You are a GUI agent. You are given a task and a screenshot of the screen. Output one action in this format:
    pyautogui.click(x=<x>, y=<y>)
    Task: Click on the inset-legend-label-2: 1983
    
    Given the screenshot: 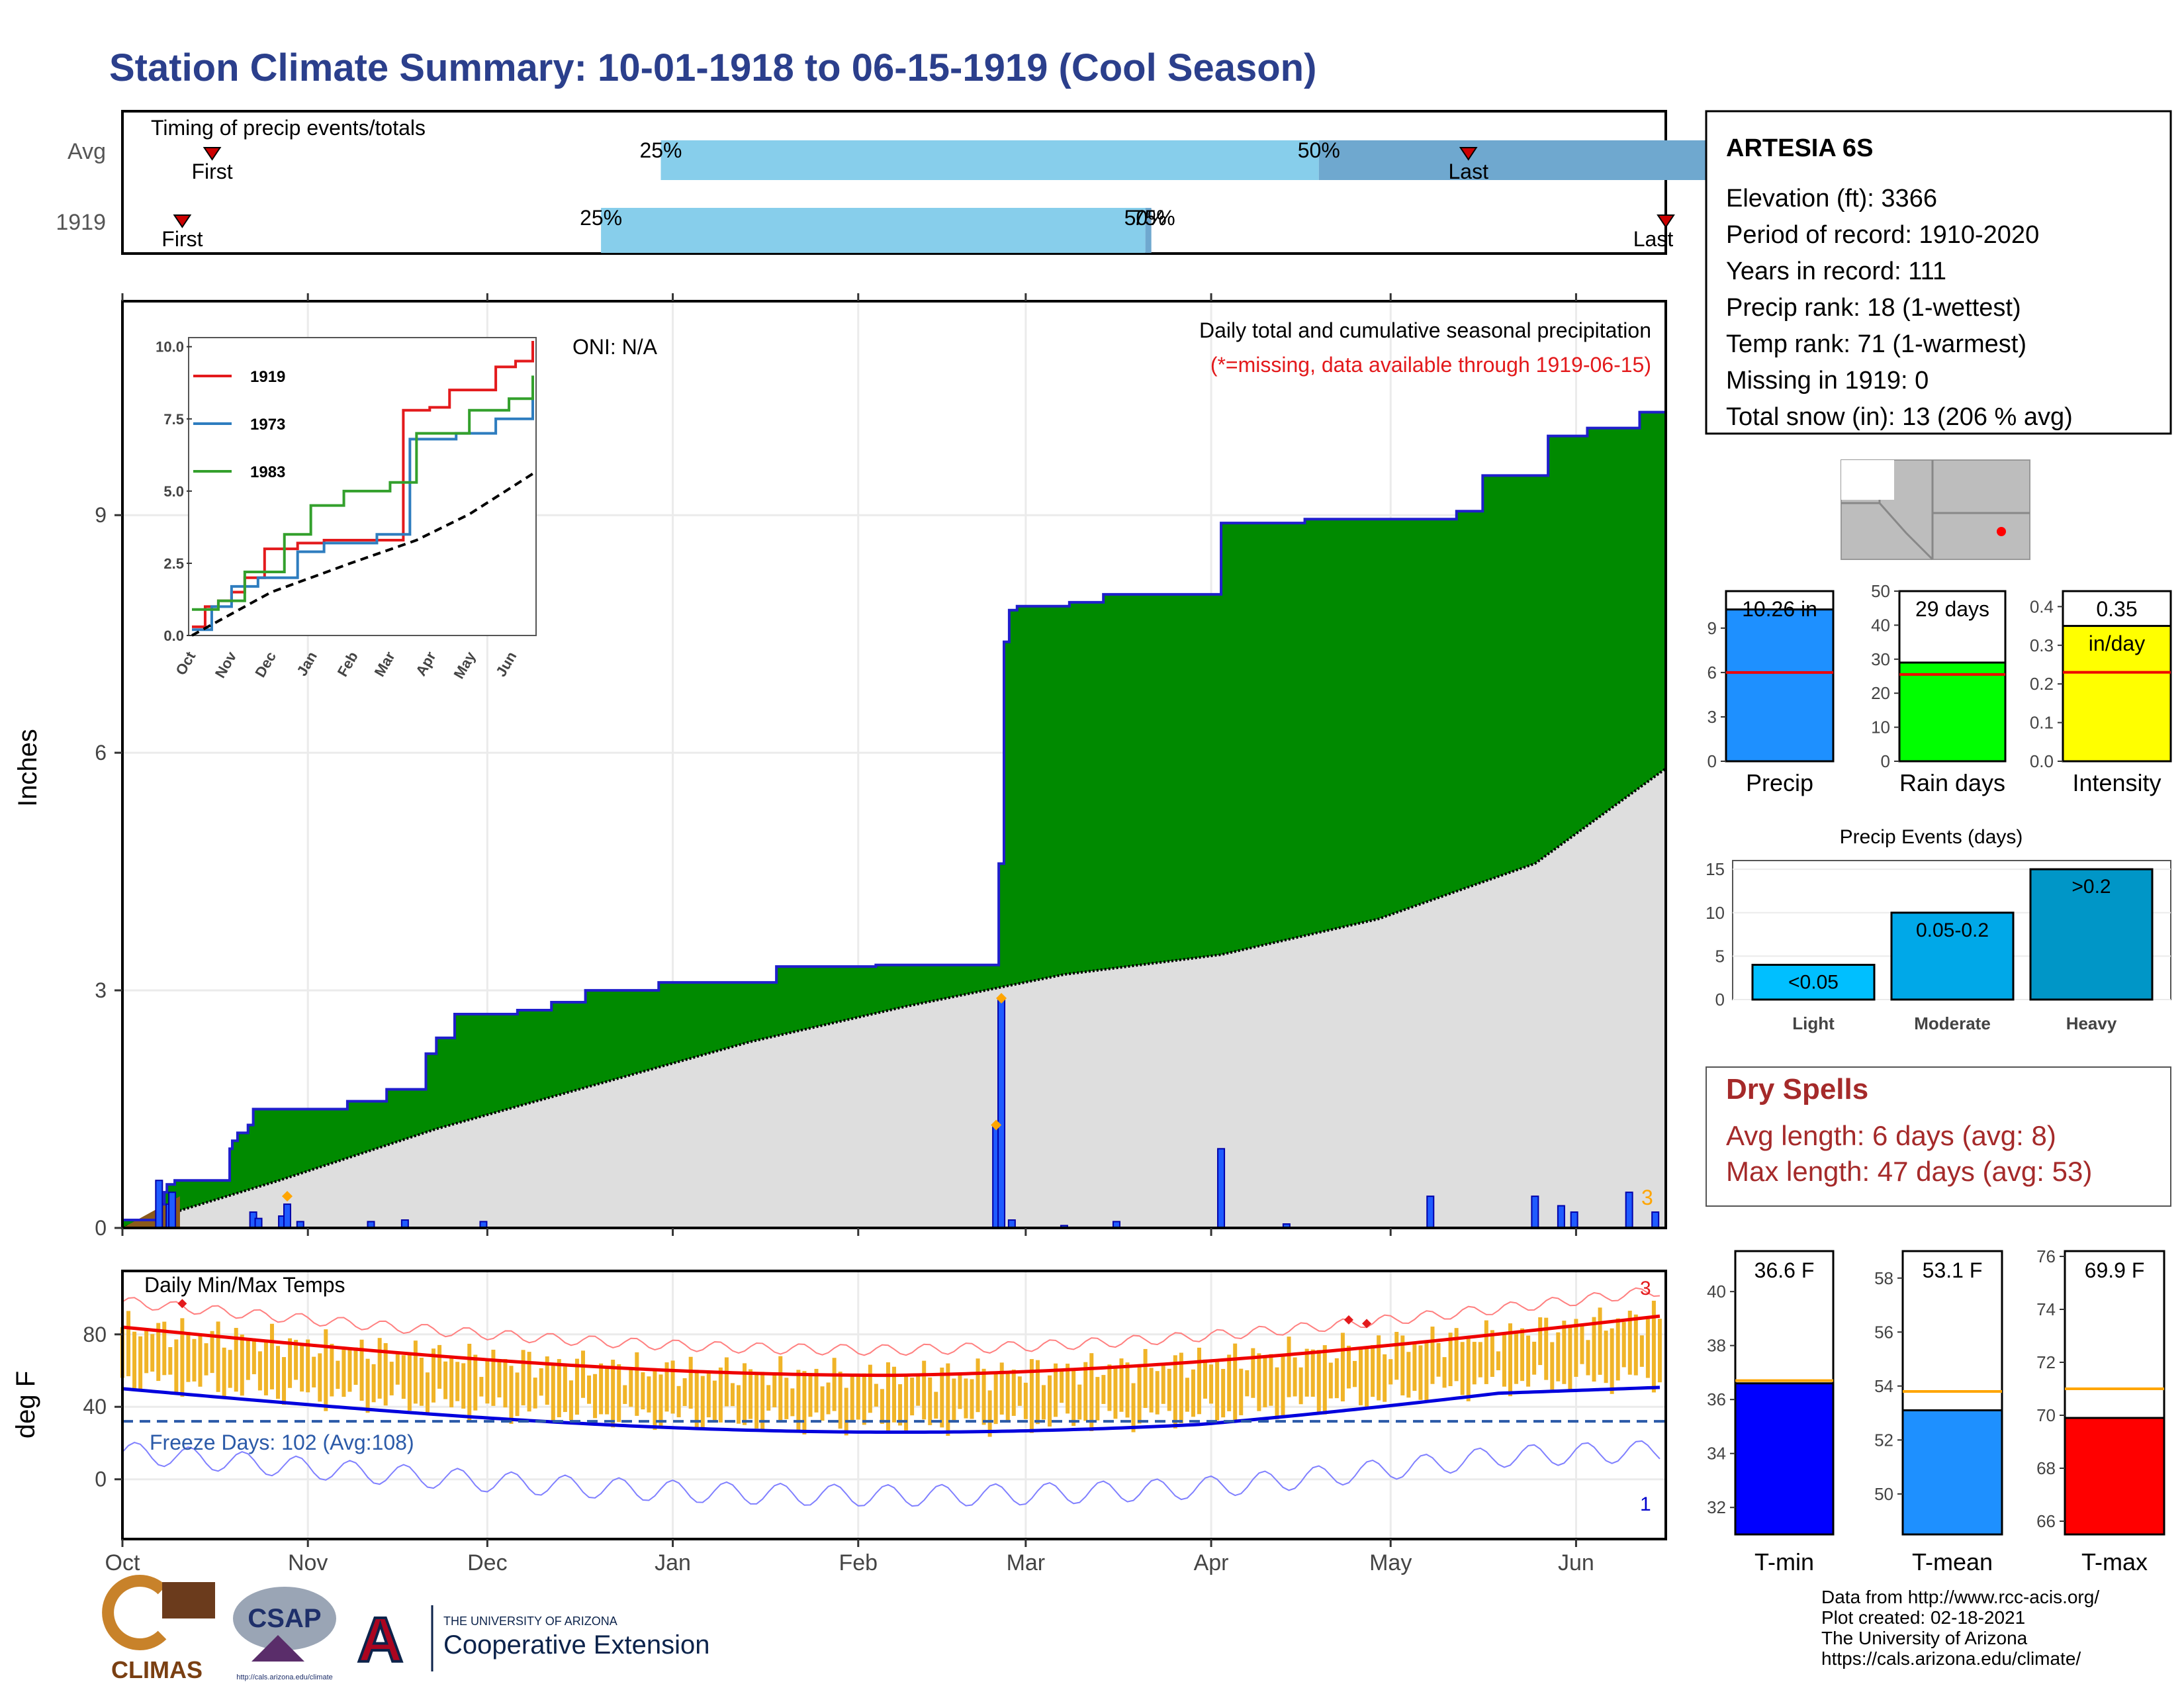 What is the action you would take?
    pyautogui.click(x=267, y=472)
    